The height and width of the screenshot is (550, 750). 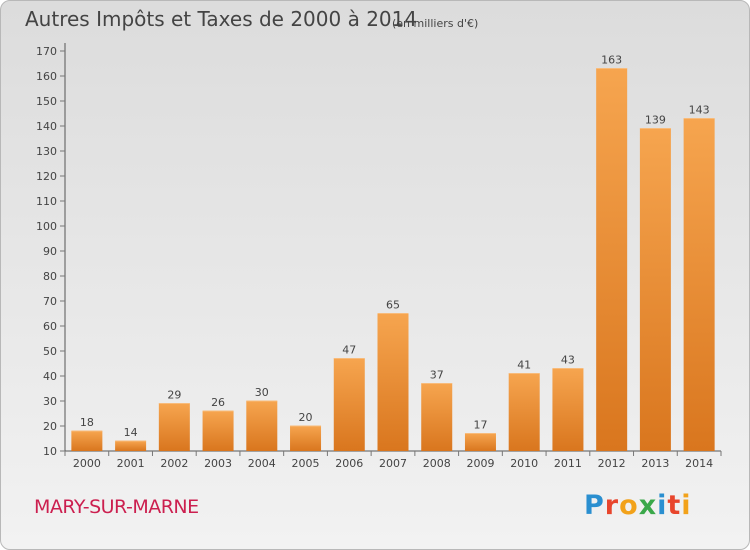 I want to click on data-label: 163, so click(x=611, y=60).